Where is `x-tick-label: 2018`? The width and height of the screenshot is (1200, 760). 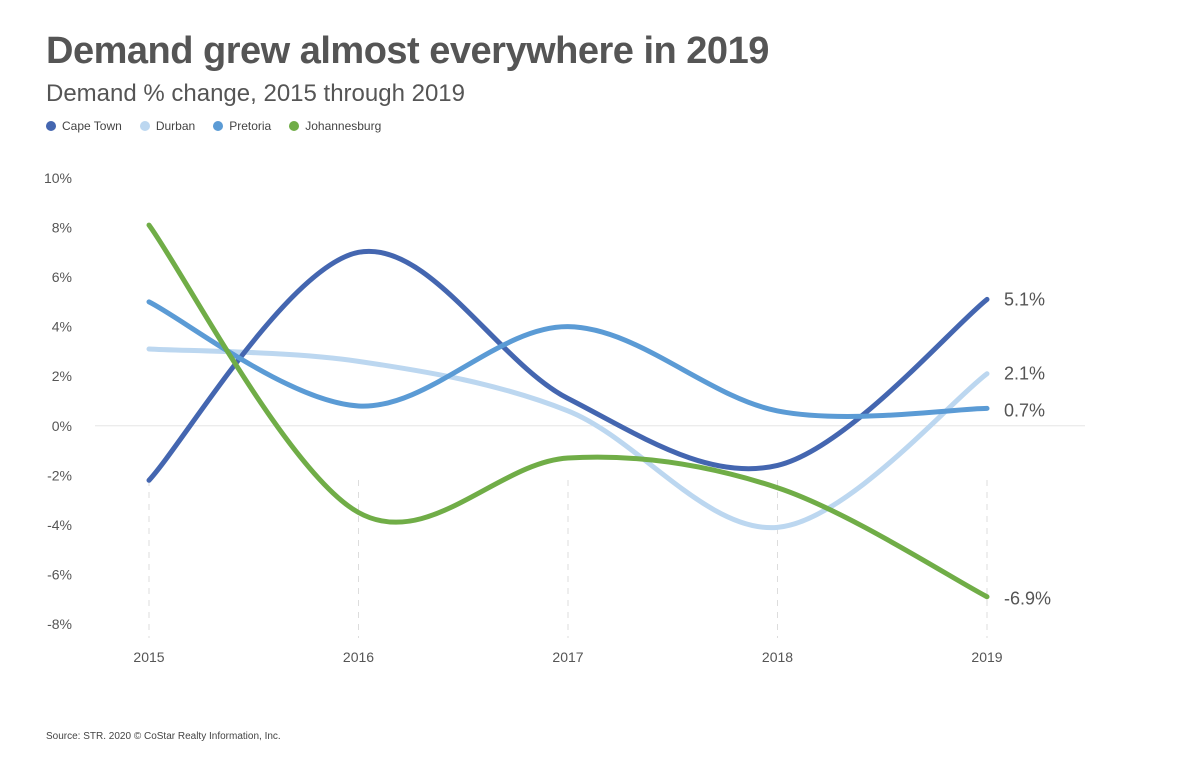
x-tick-label: 2018 is located at coordinates (777, 657).